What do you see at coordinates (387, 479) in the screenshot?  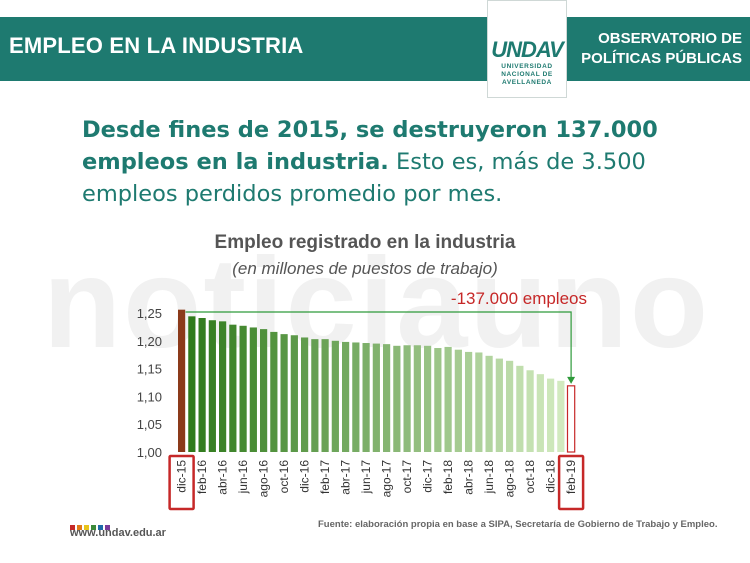 I see `x-tick-label: ago-17` at bounding box center [387, 479].